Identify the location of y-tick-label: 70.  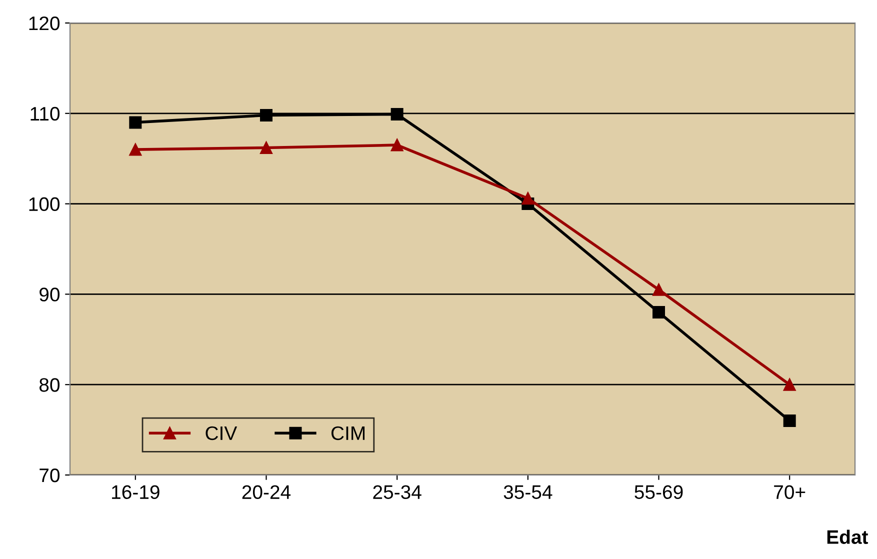
(50, 475).